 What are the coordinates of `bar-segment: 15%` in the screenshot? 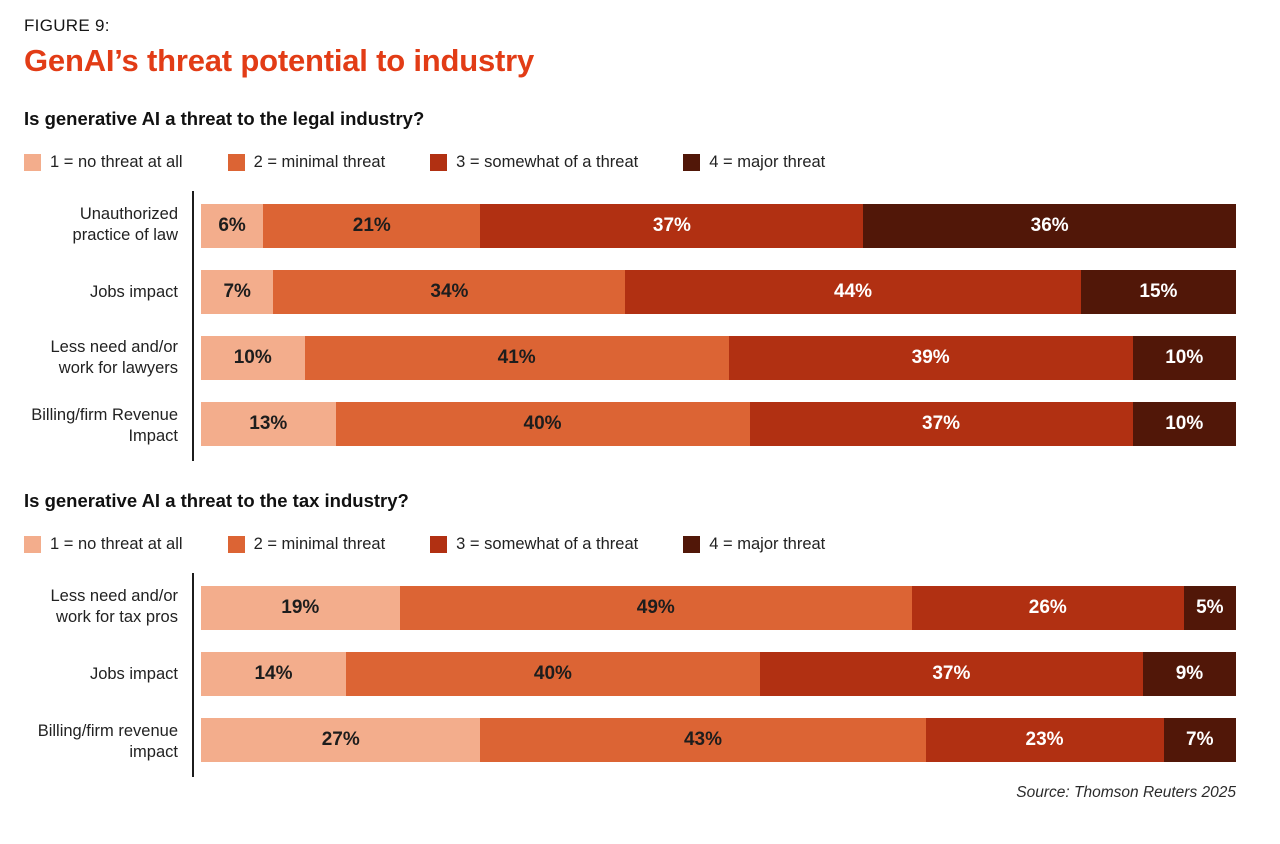 It's located at (1158, 292).